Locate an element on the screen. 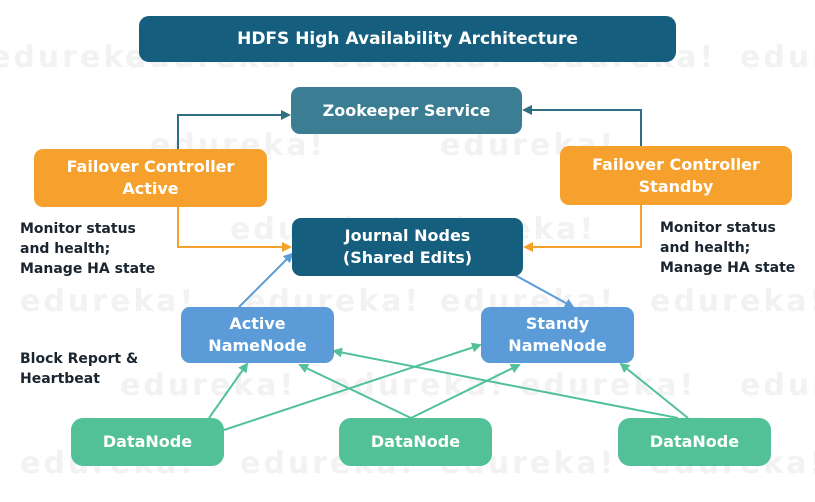  arrow-datanode2-to-standby-namenode is located at coordinates (465, 391).